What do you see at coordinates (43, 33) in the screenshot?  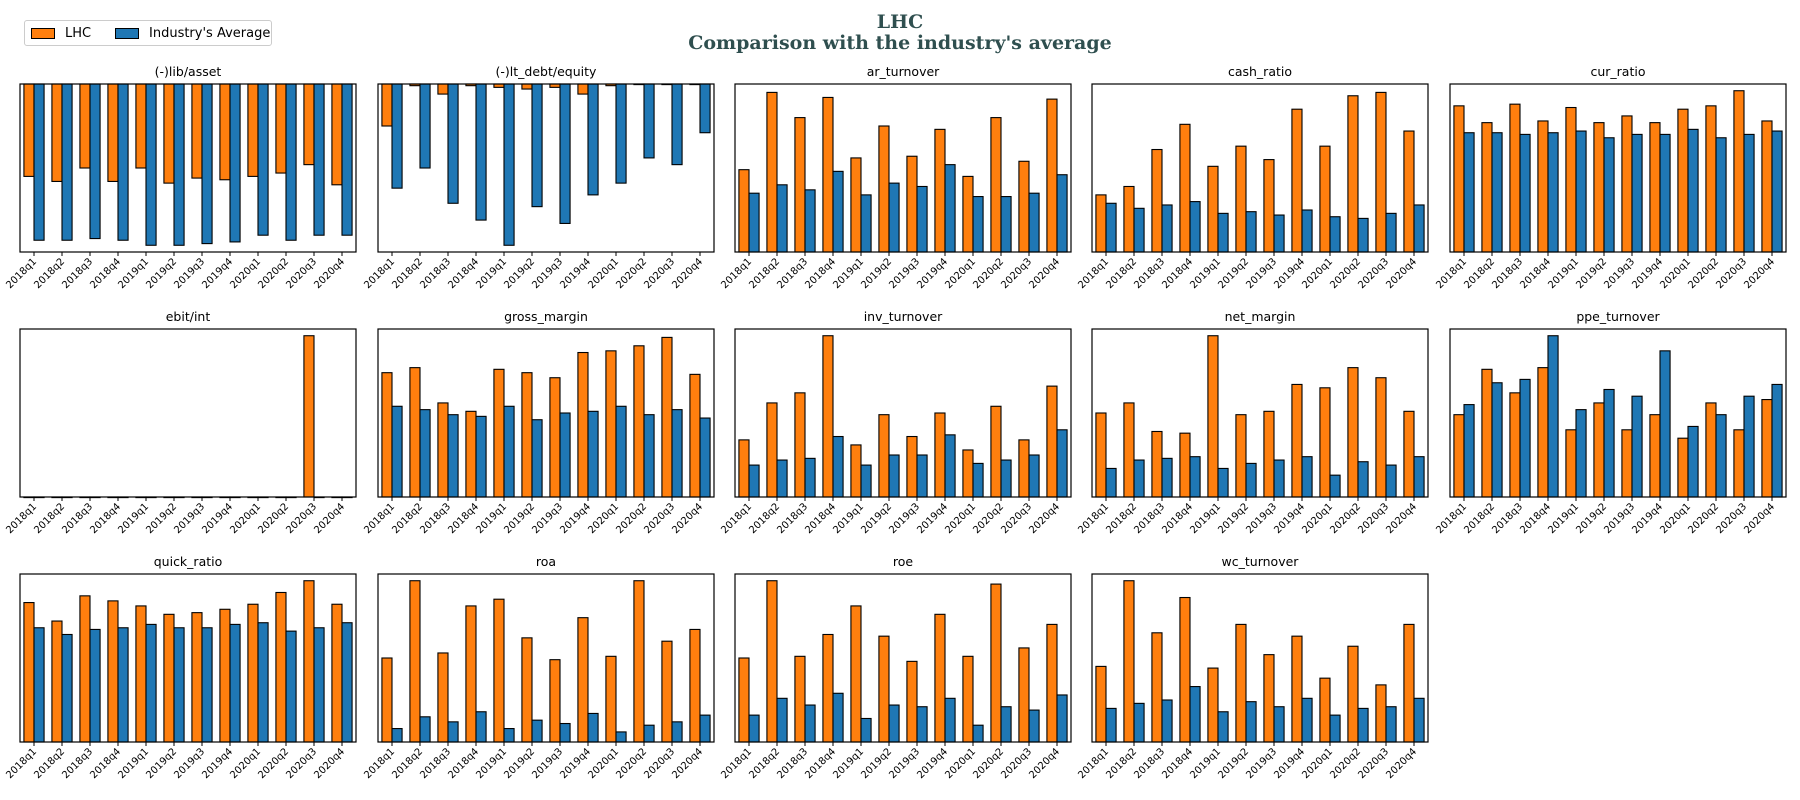 I see `legend-swatch-company` at bounding box center [43, 33].